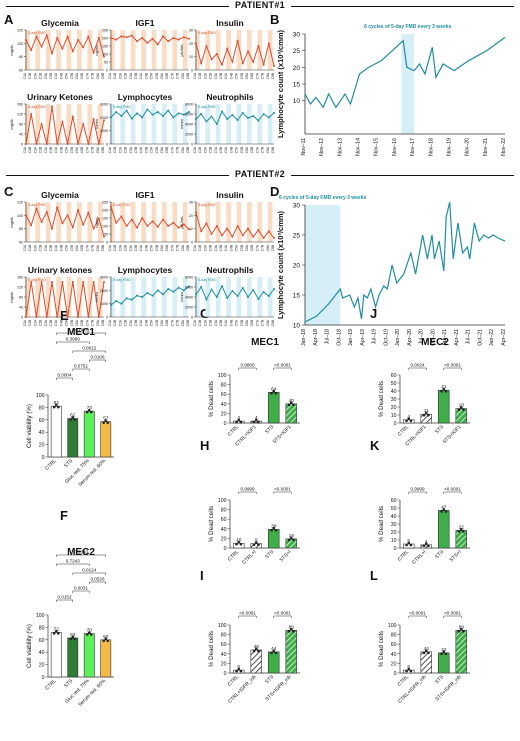 The image size is (520, 741). What do you see at coordinates (105, 39) in the screenshot?
I see `y-tick-label: 200` at bounding box center [105, 39].